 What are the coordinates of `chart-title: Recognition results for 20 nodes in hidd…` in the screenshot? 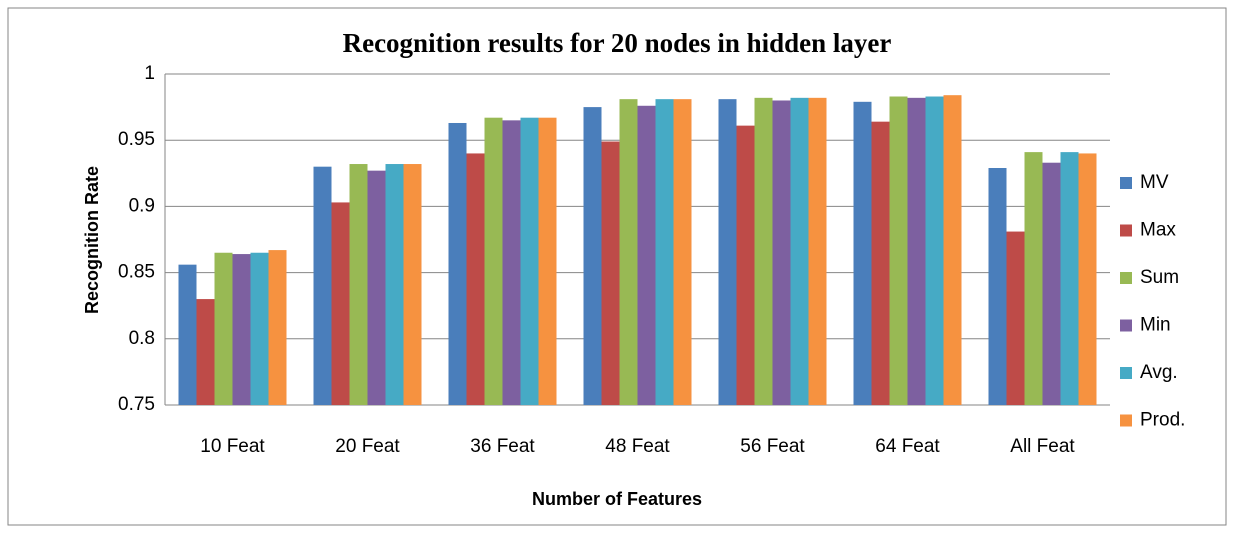 It's located at (617, 43).